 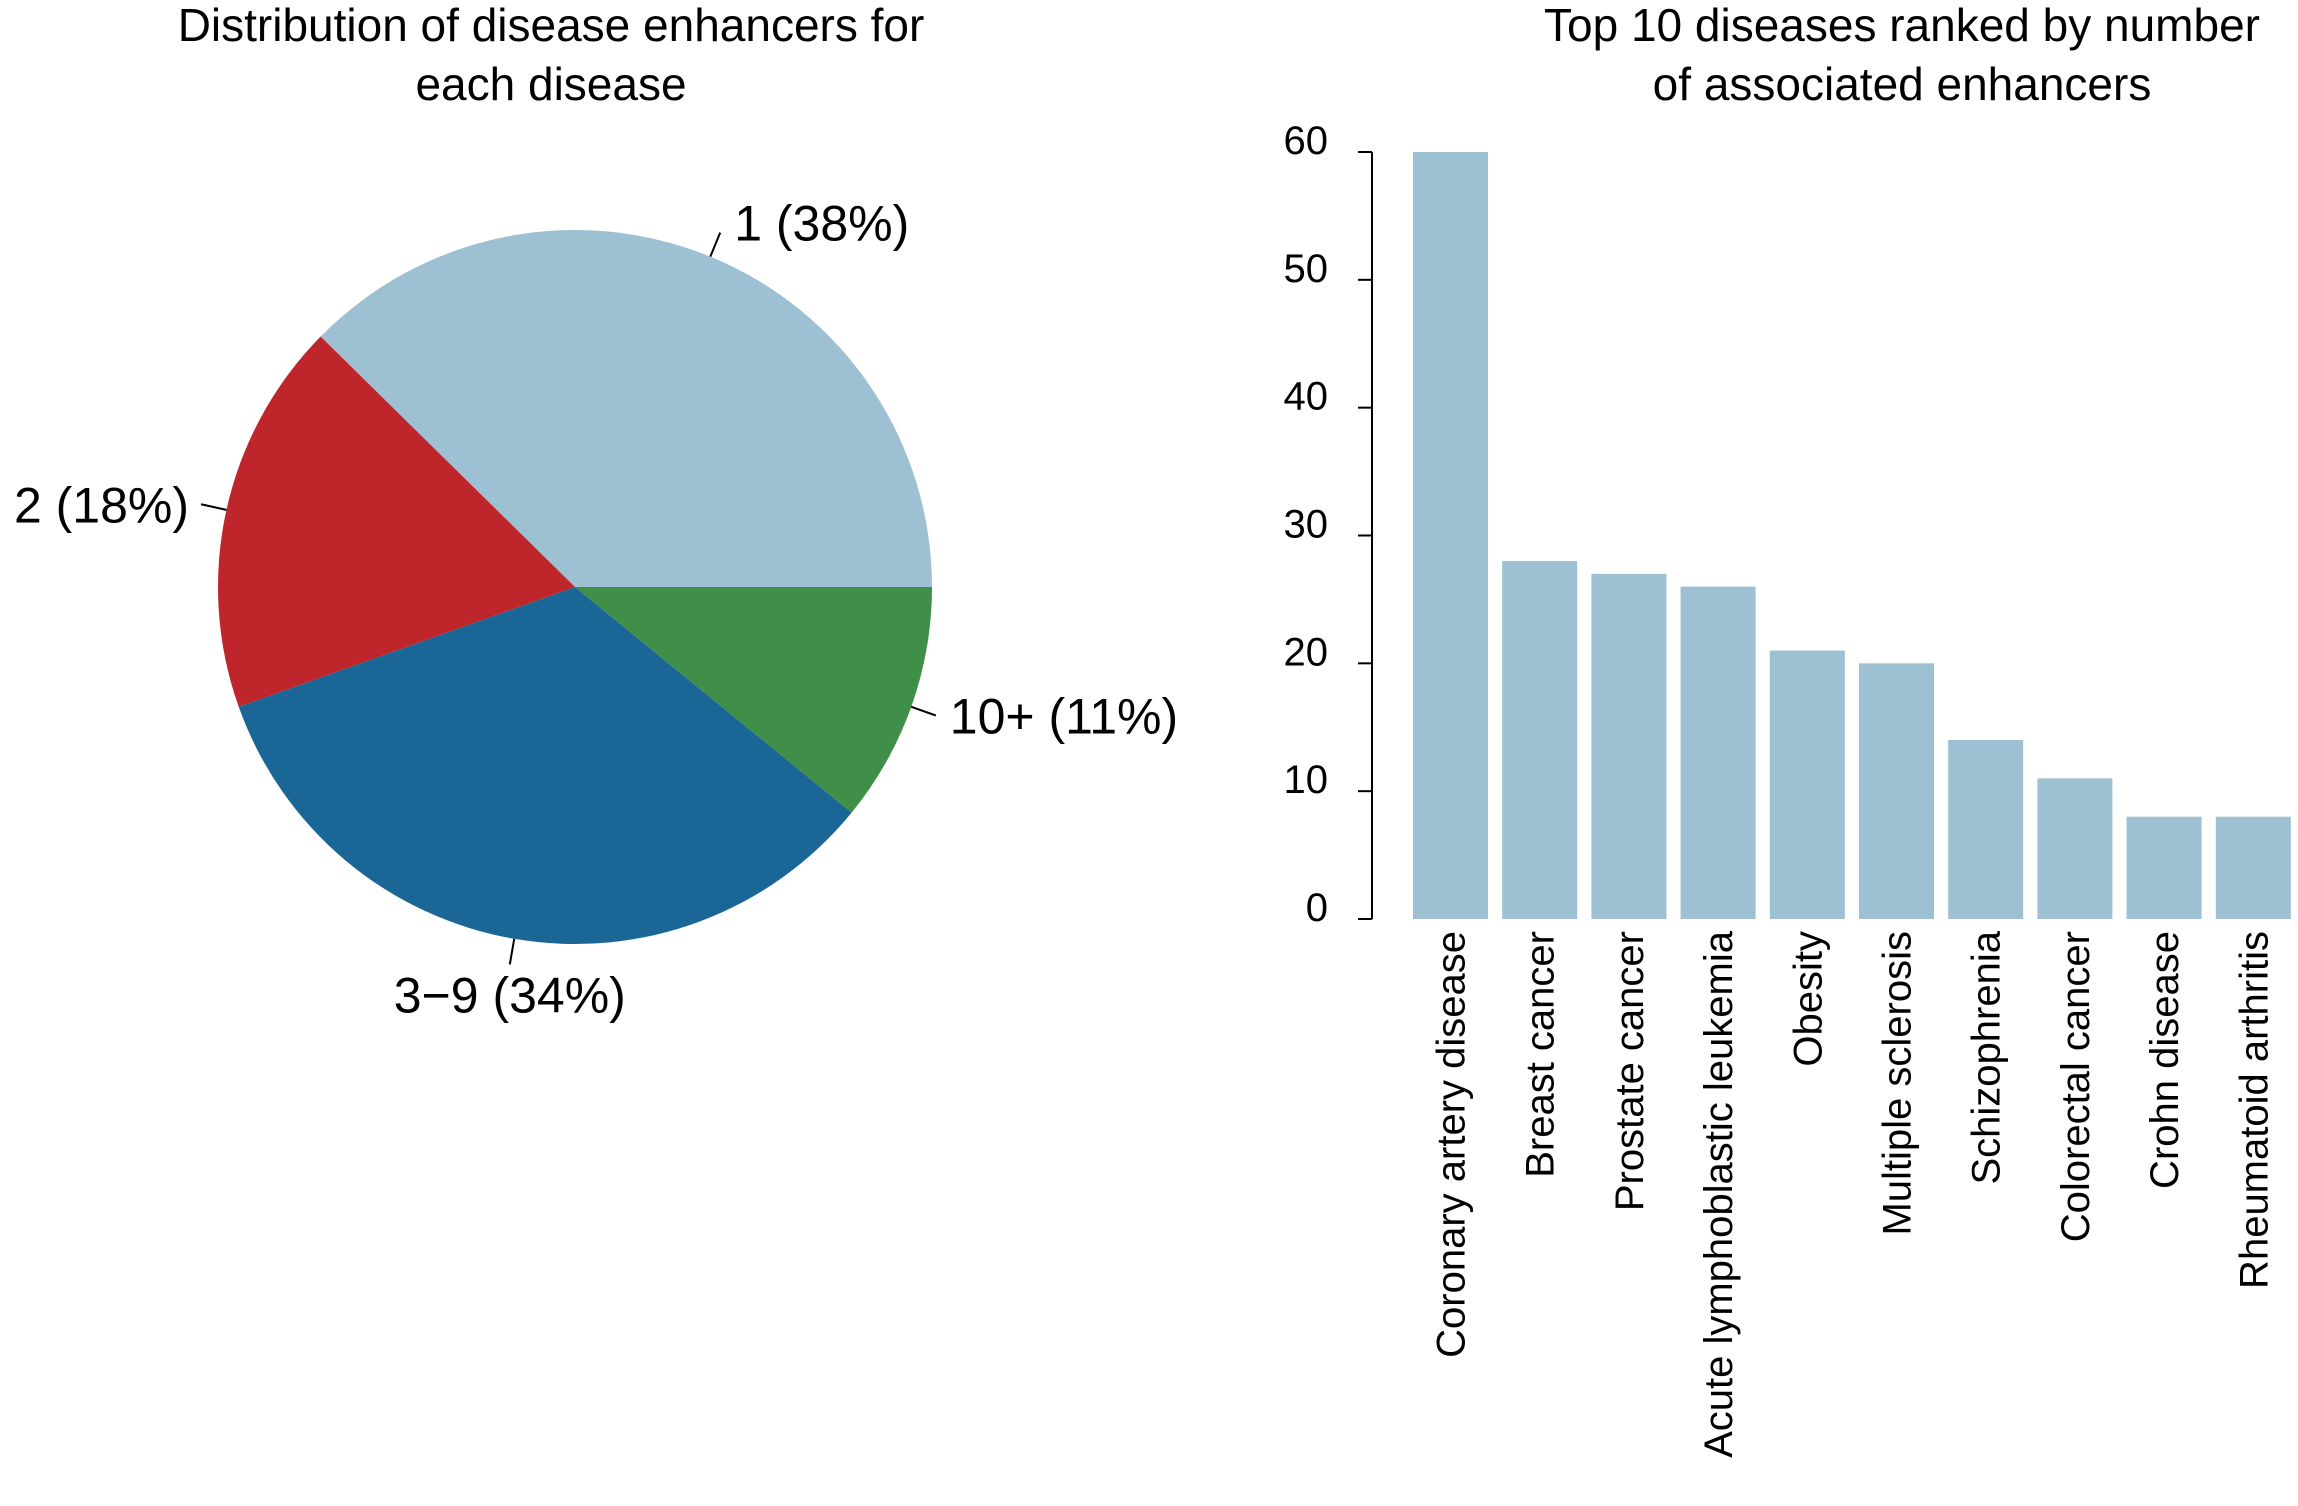 I want to click on bar-prostate-cancer, so click(x=1629, y=746).